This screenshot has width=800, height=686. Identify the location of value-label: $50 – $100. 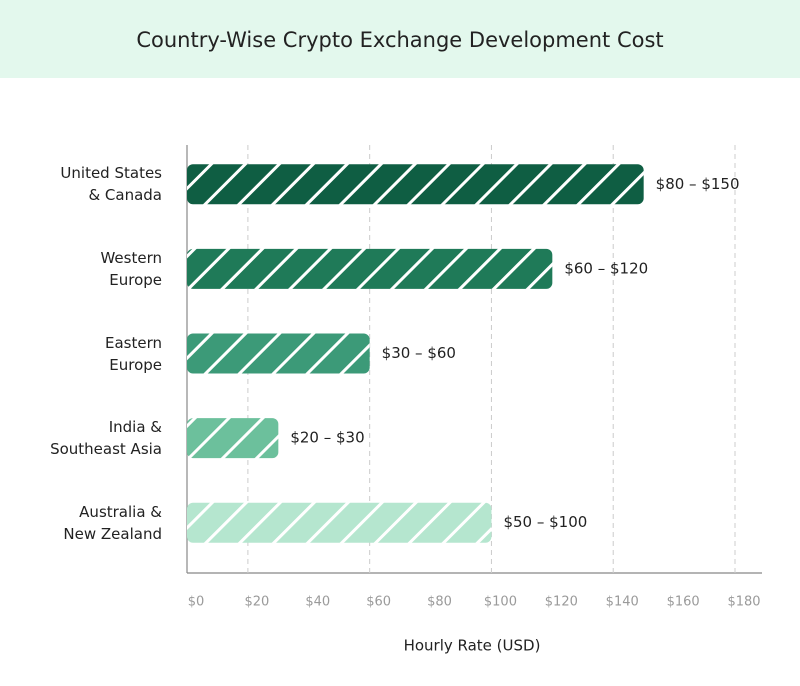
(545, 522).